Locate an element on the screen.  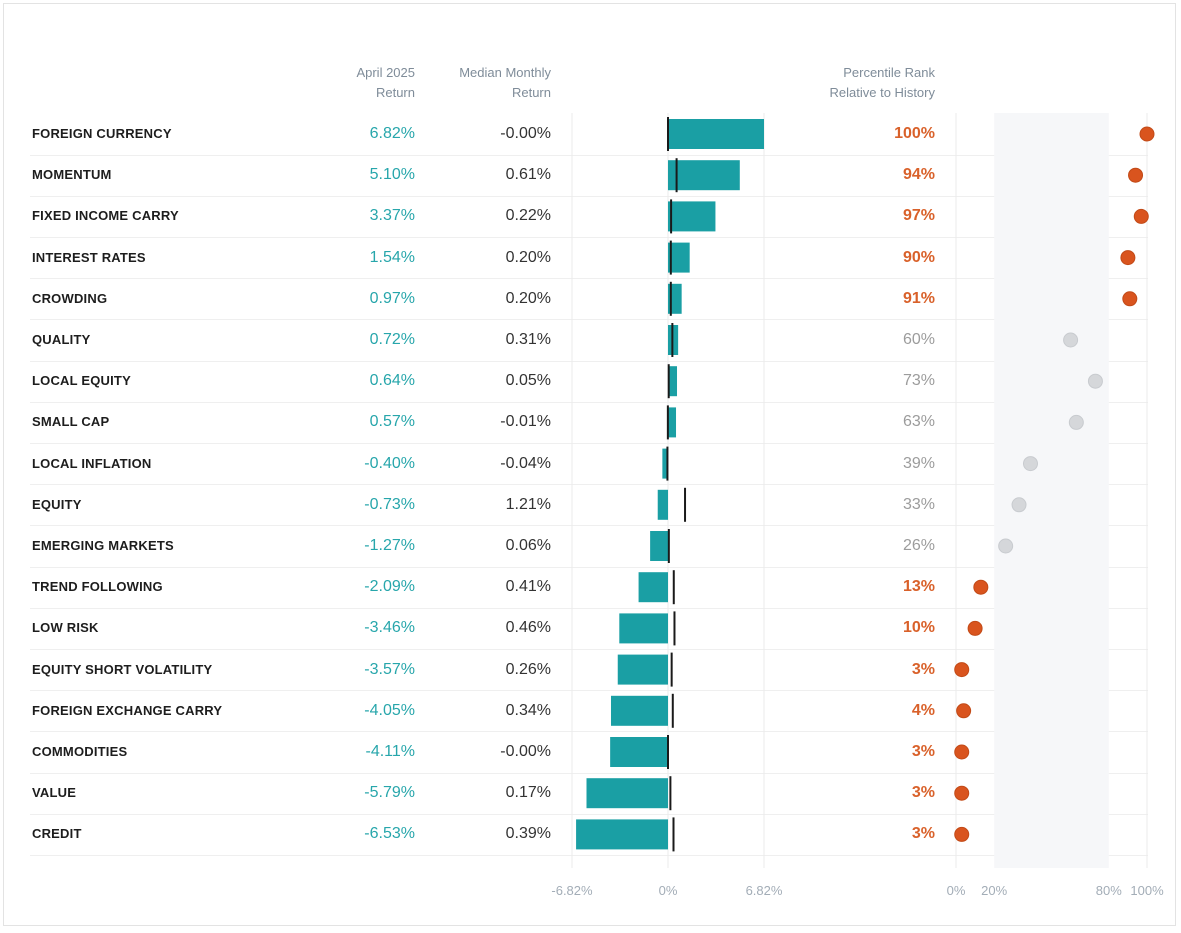
percentile-value: 60% is located at coordinates (918, 339).